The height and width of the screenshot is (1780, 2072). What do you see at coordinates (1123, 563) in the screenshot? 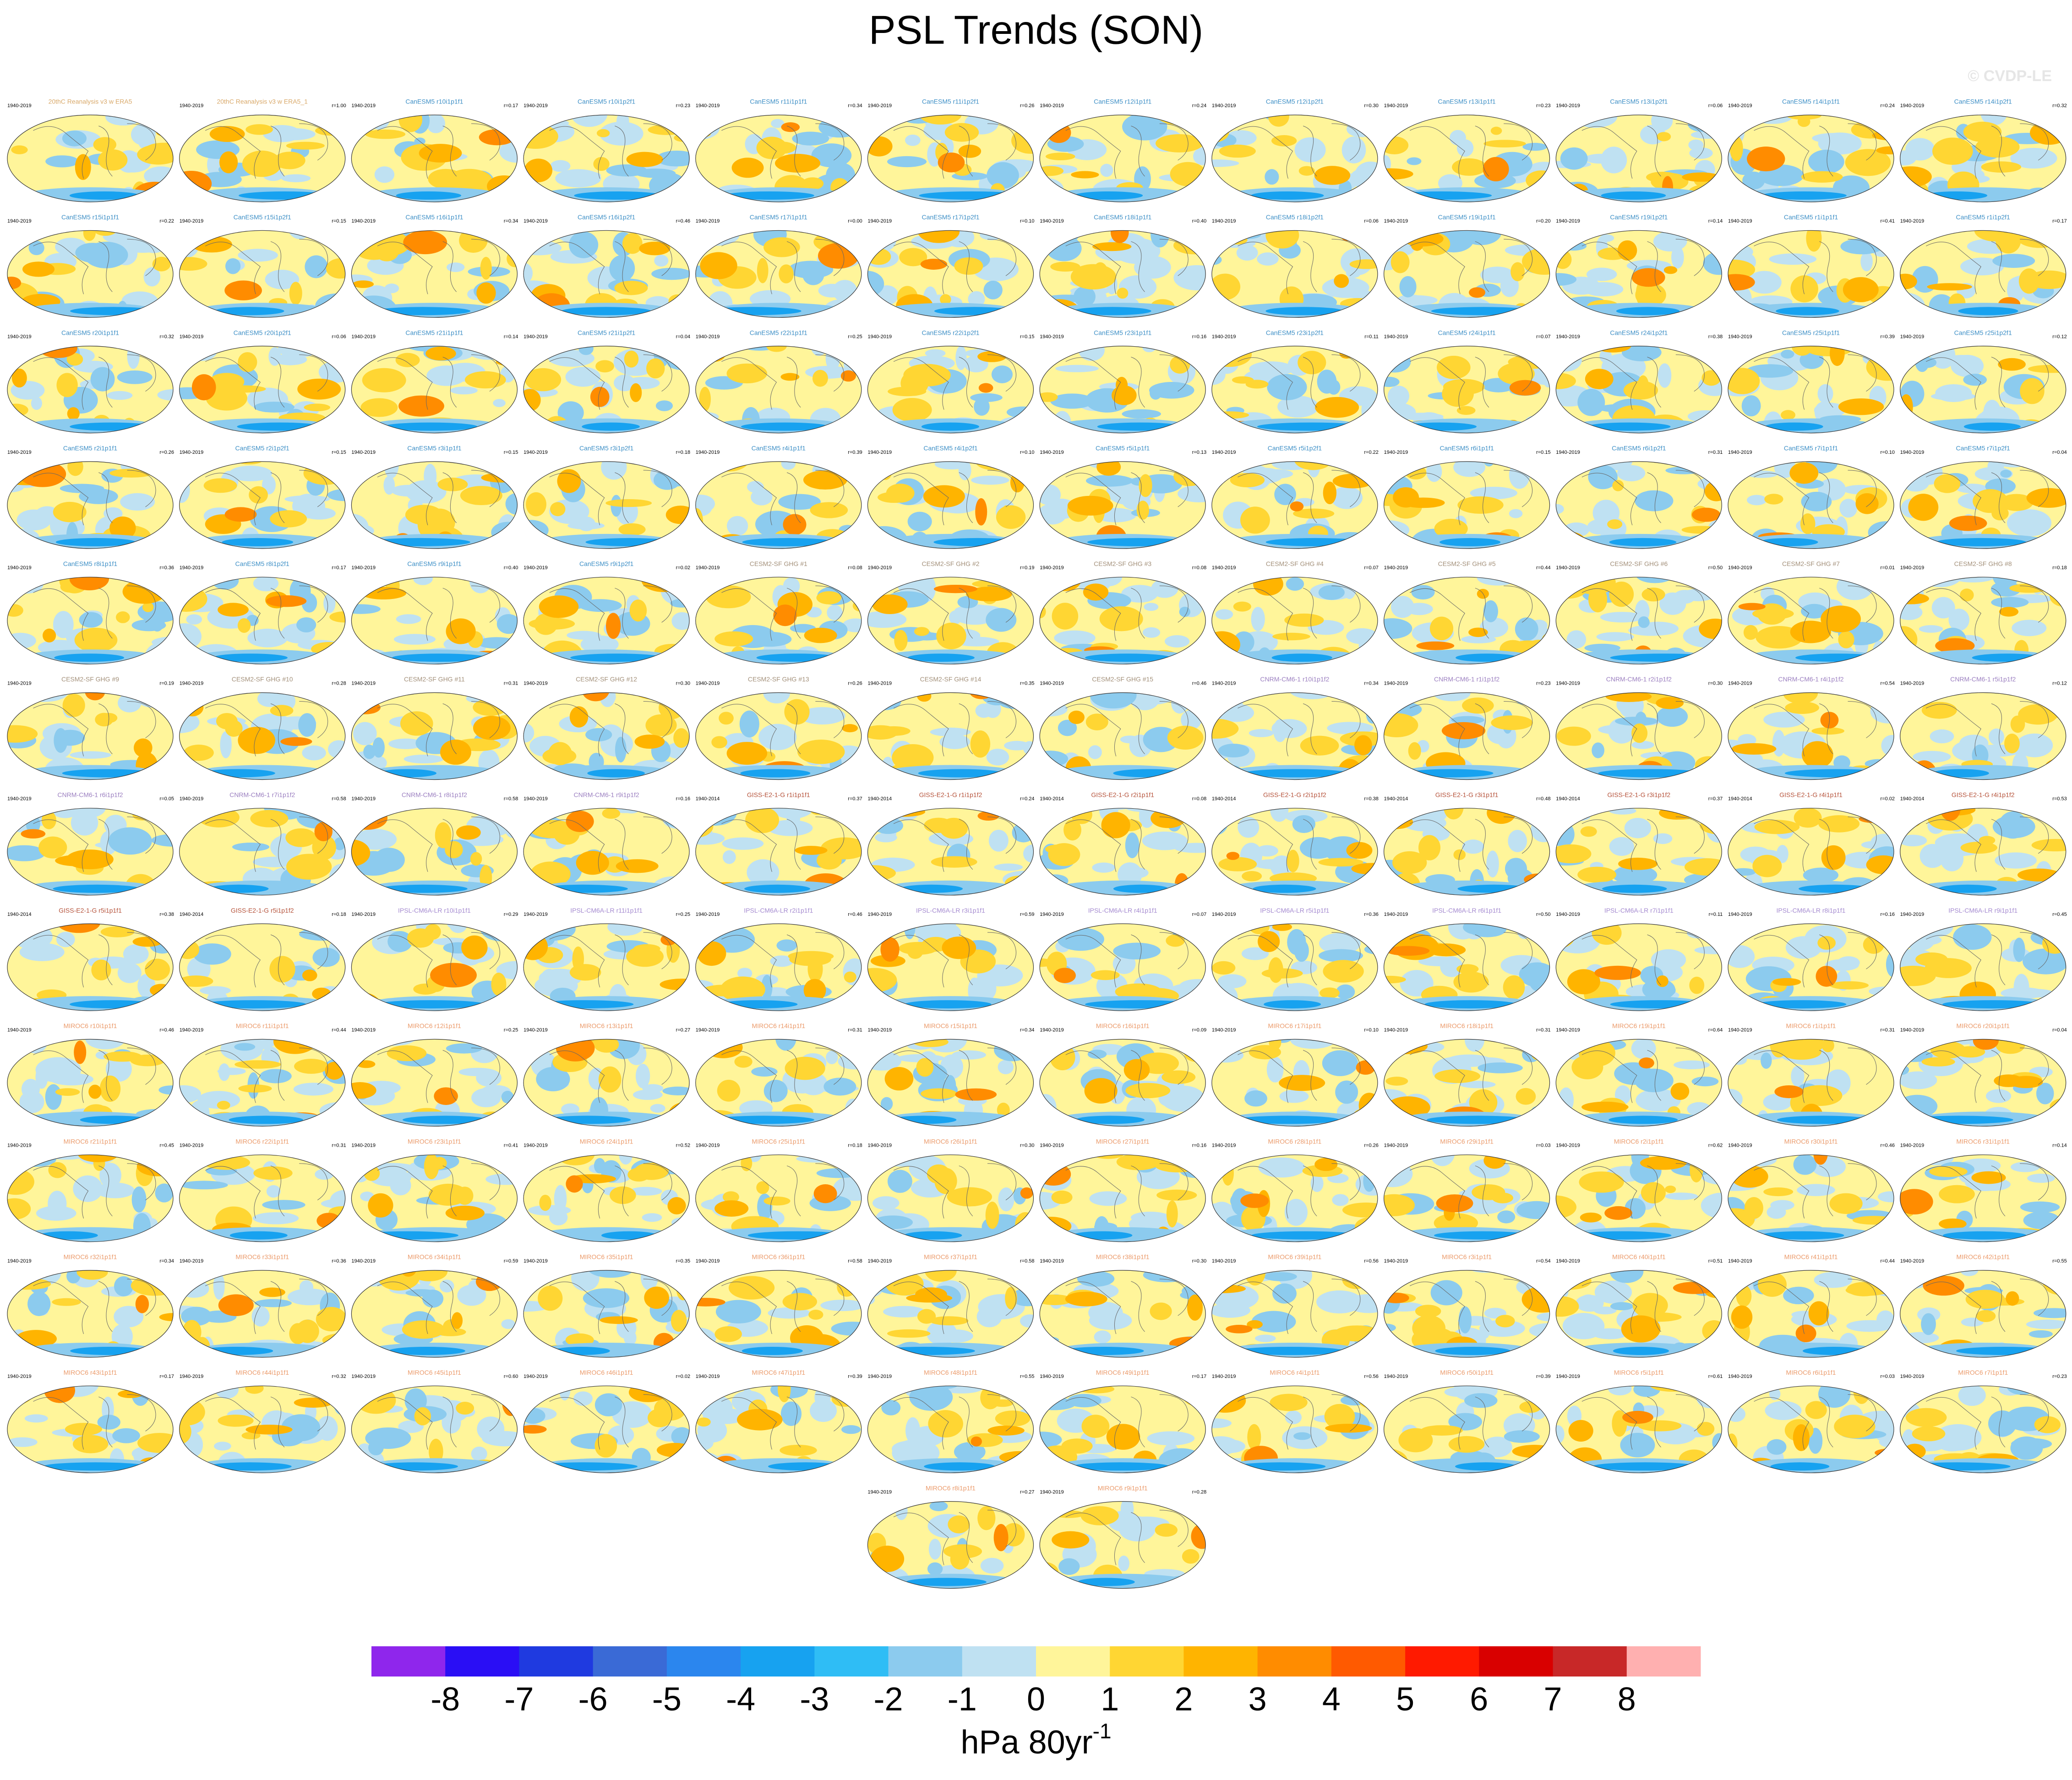
I see `panel-title: CESM2-SF GHG #3` at bounding box center [1123, 563].